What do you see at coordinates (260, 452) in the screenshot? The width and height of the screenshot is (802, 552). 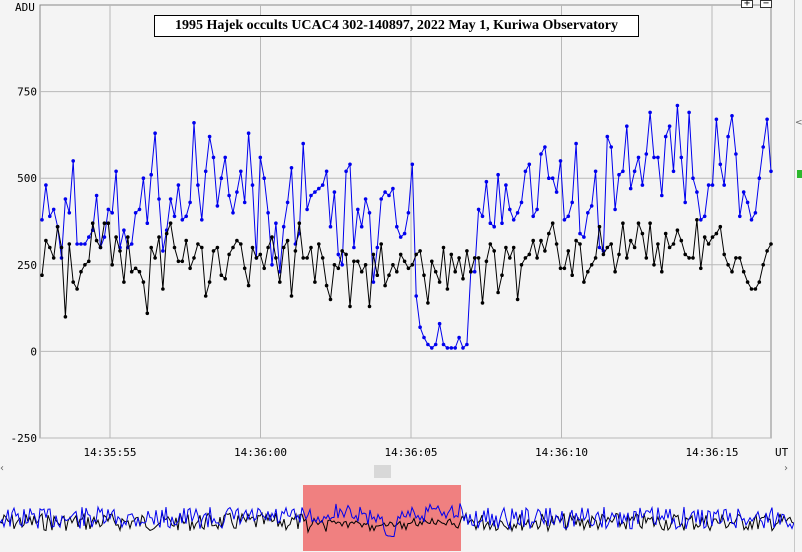 I see `x-tick-label: 14:36:00` at bounding box center [260, 452].